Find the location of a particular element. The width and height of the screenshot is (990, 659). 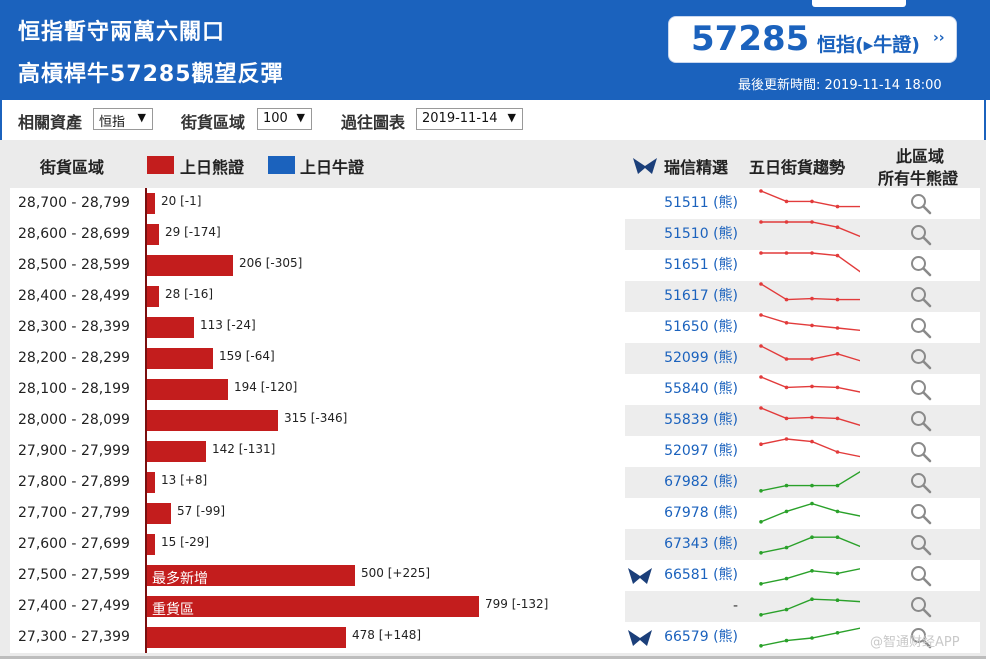

pick-link: 55840 (熊) is located at coordinates (701, 389).